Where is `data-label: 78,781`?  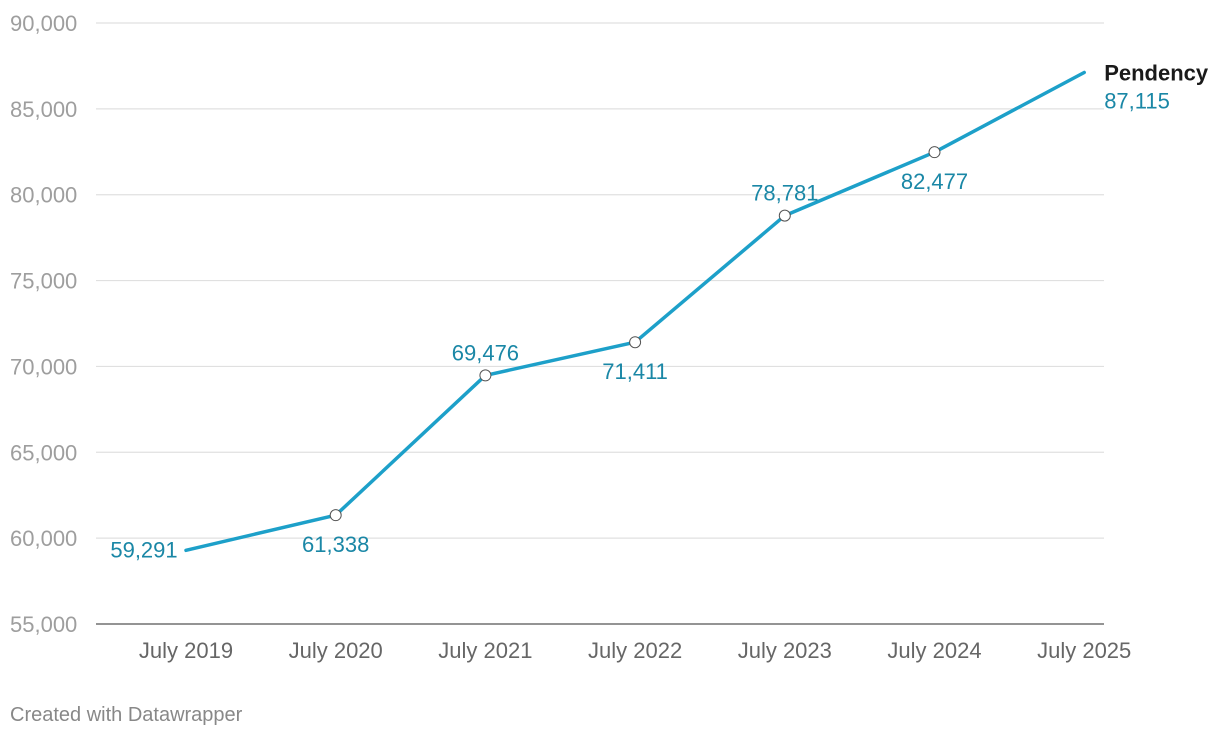
data-label: 78,781 is located at coordinates (784, 193).